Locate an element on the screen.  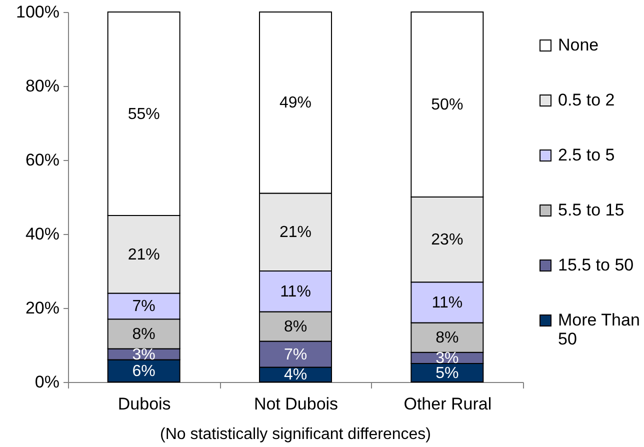
y-tick-label: 40% is located at coordinates (42, 234).